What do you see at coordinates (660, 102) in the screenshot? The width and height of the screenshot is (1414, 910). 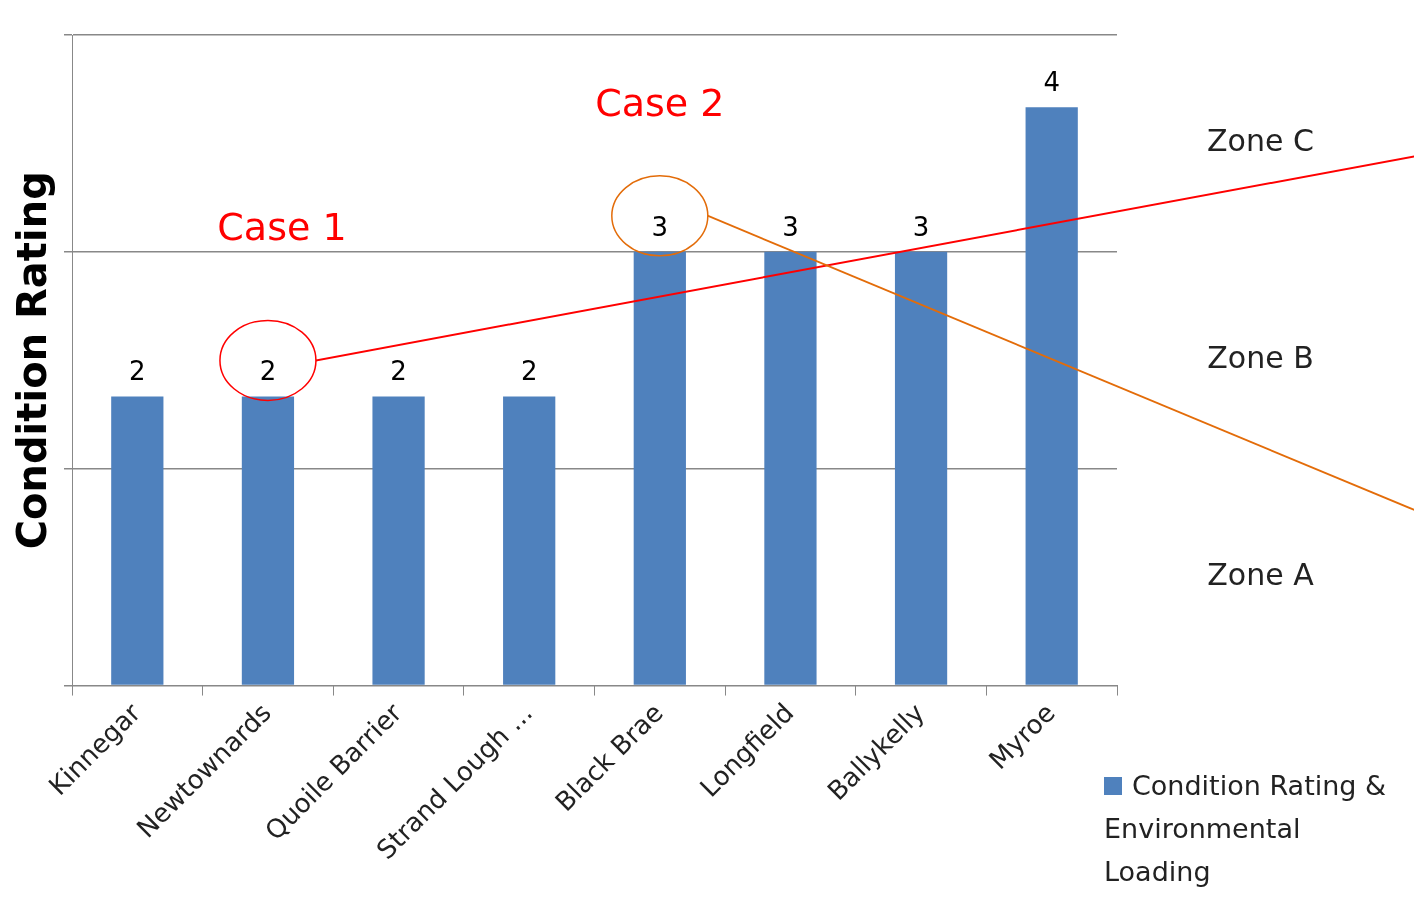 I see `annotation: Case 2` at bounding box center [660, 102].